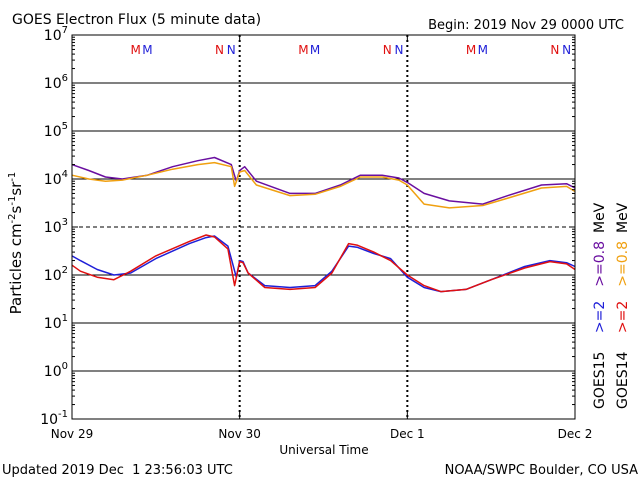 This screenshot has height=480, width=640. What do you see at coordinates (623, 264) in the screenshot?
I see `legend-goes14-08mev: >=0.8` at bounding box center [623, 264].